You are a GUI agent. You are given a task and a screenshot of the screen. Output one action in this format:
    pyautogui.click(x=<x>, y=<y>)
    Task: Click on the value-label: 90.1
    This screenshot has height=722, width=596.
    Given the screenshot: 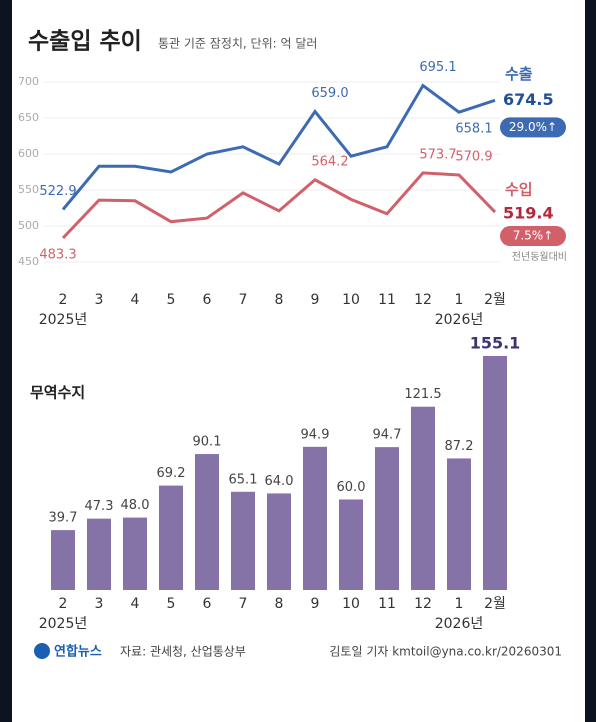 What is the action you would take?
    pyautogui.click(x=207, y=442)
    